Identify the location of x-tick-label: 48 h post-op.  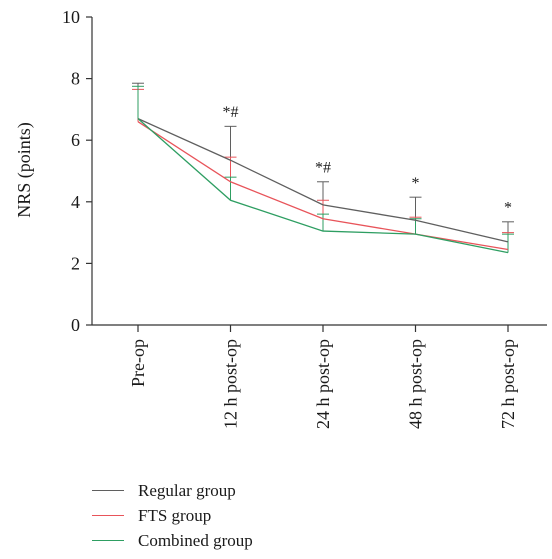
(416, 384).